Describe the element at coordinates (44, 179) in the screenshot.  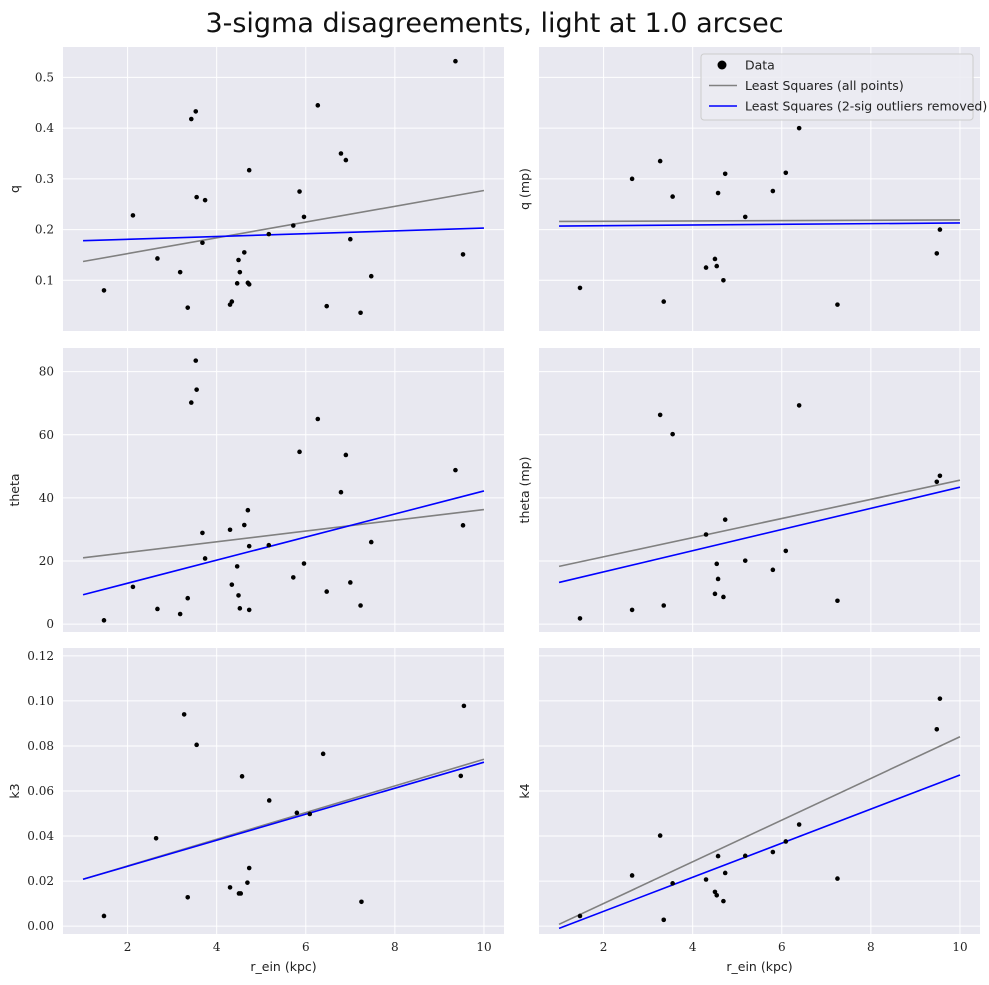
I see `y-tick-label: 0.3` at that location.